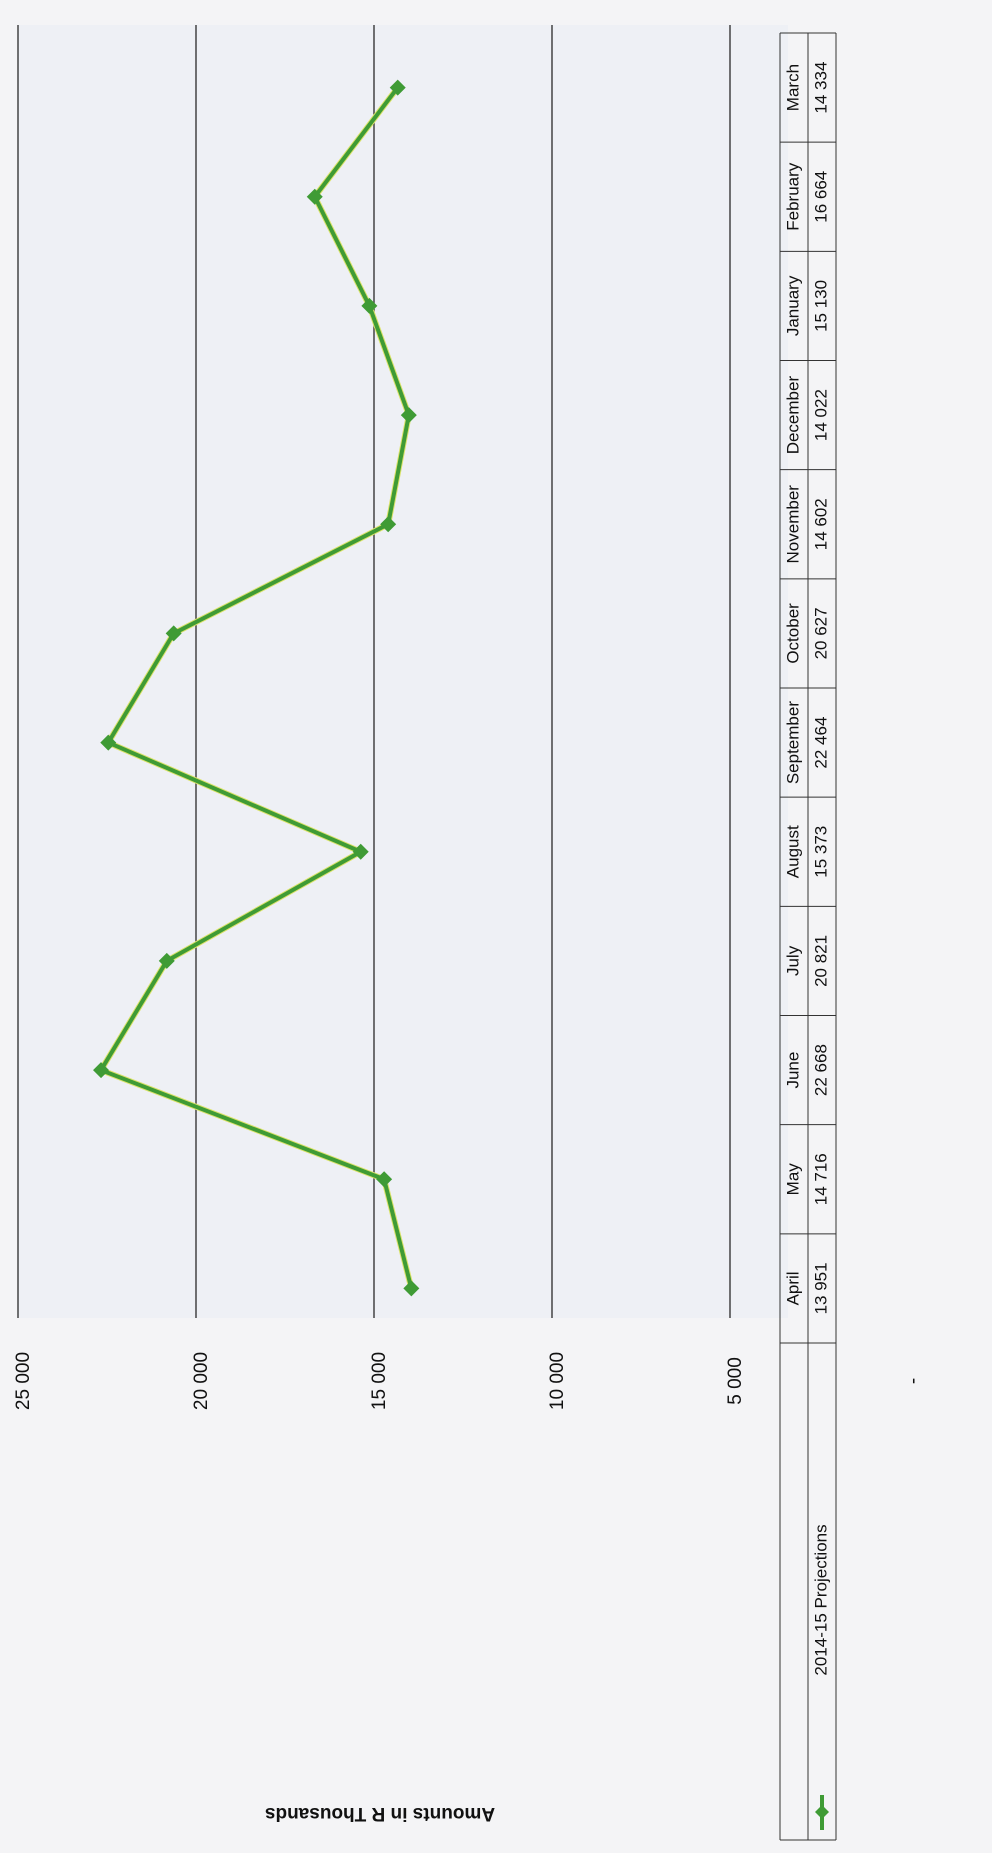 Image resolution: width=992 pixels, height=1853 pixels. I want to click on data-label: 16 664, so click(820, 197).